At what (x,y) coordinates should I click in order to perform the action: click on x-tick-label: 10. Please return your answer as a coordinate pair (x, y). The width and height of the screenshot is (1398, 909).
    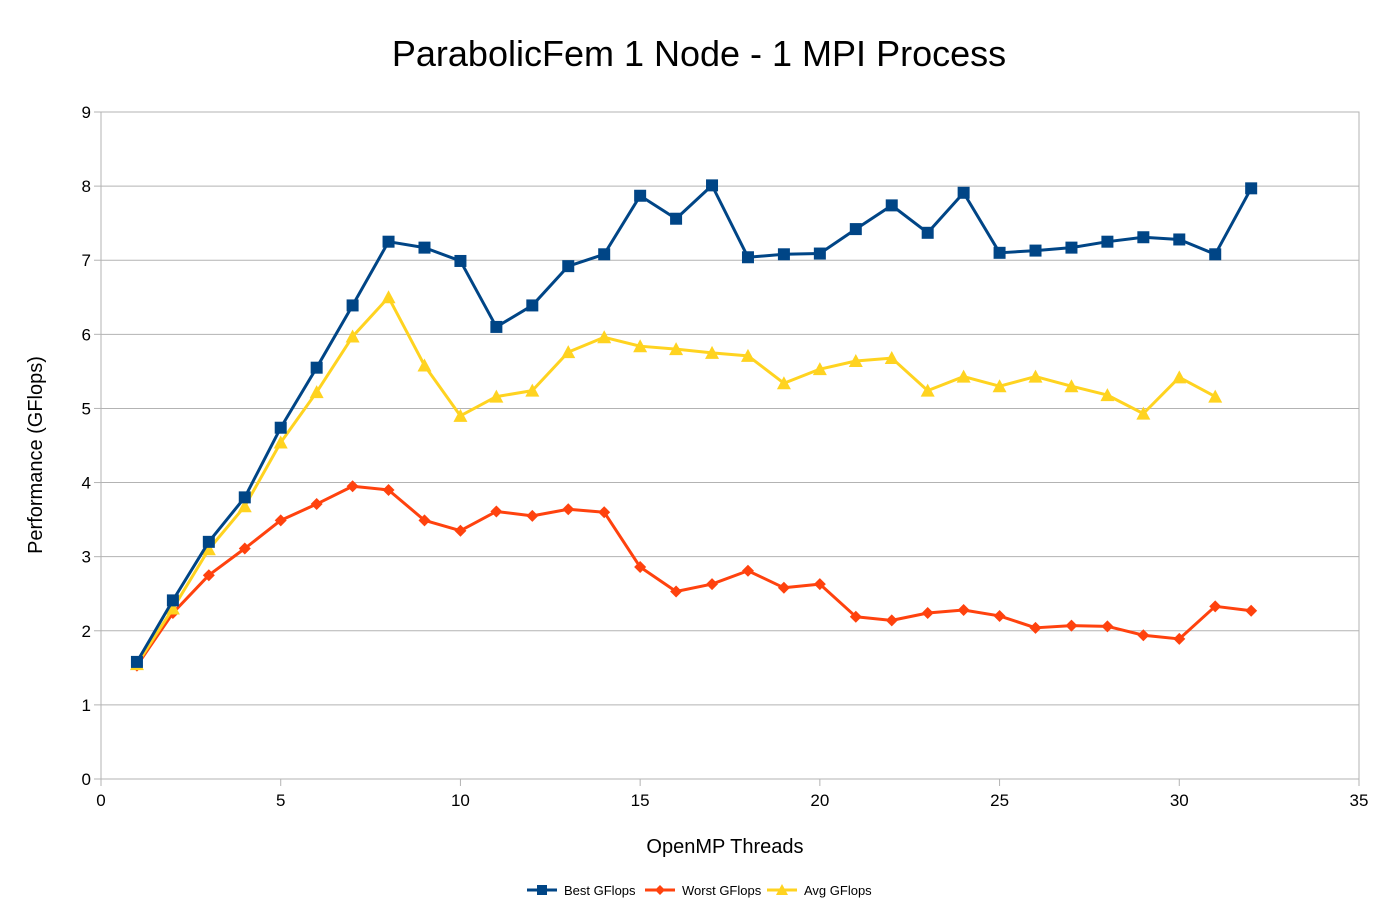
    Looking at the image, I should click on (460, 800).